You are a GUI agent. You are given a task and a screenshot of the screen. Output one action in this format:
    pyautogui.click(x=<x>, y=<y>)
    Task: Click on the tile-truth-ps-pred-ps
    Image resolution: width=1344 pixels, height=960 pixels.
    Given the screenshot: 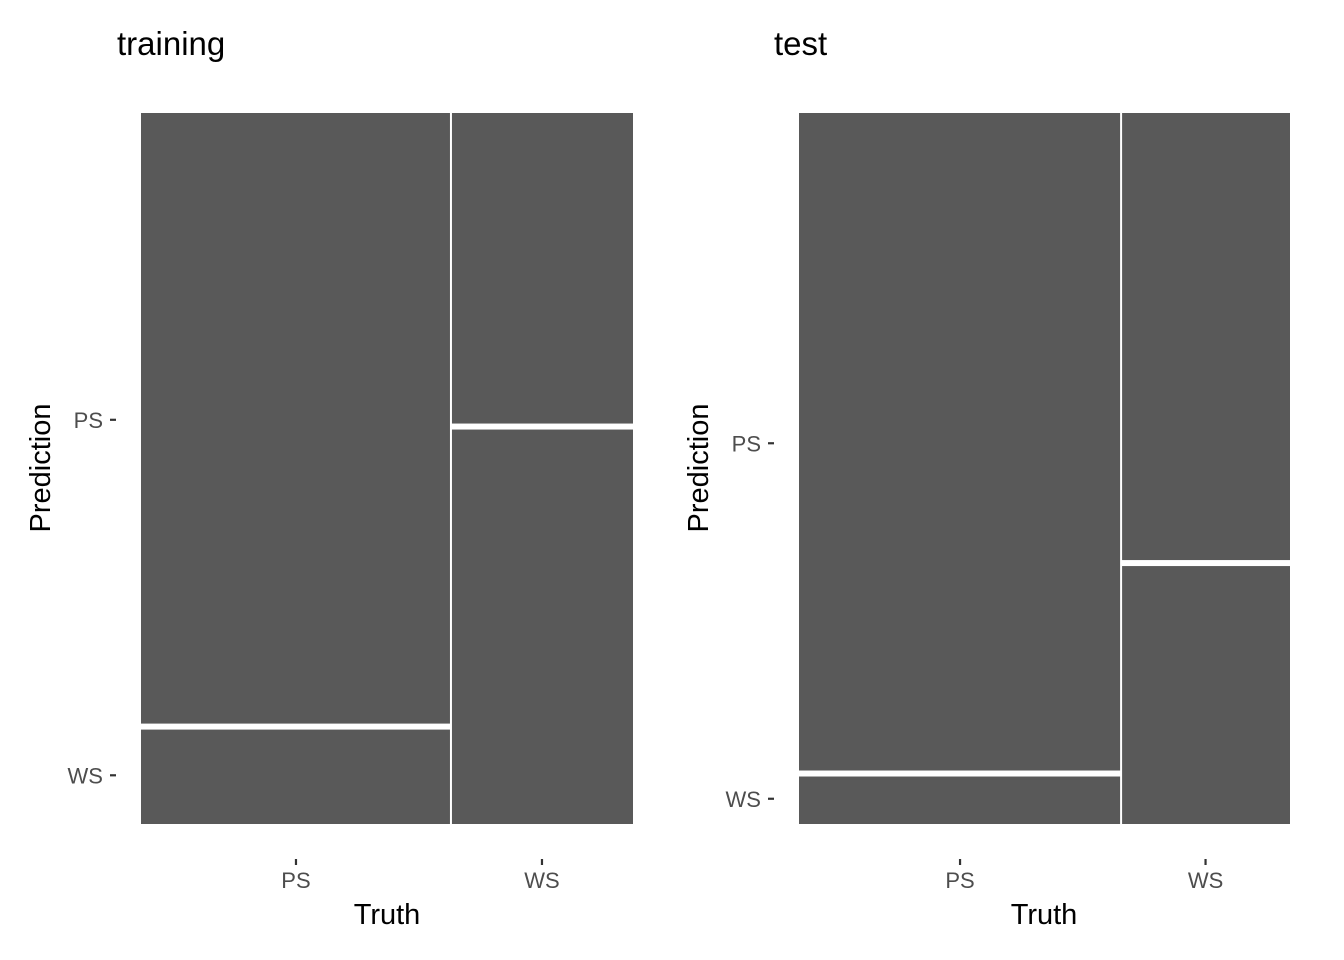 What is the action you would take?
    pyautogui.click(x=295, y=418)
    